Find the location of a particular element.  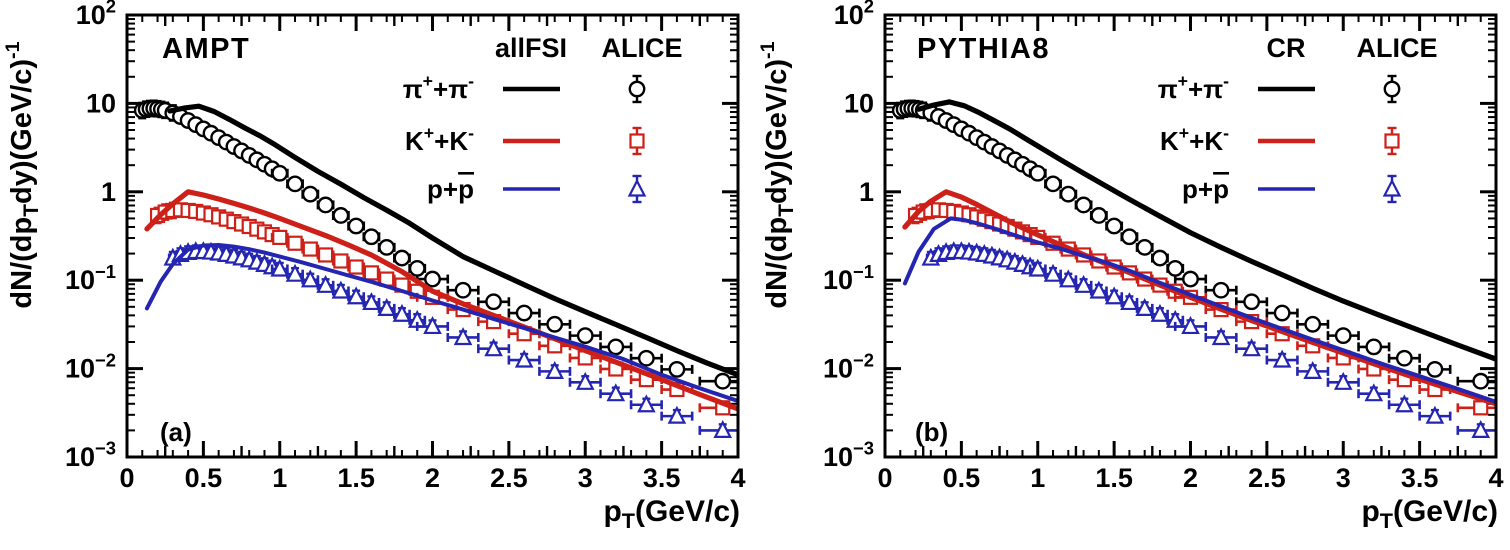

legend-model-header: allFSI is located at coordinates (531, 48).